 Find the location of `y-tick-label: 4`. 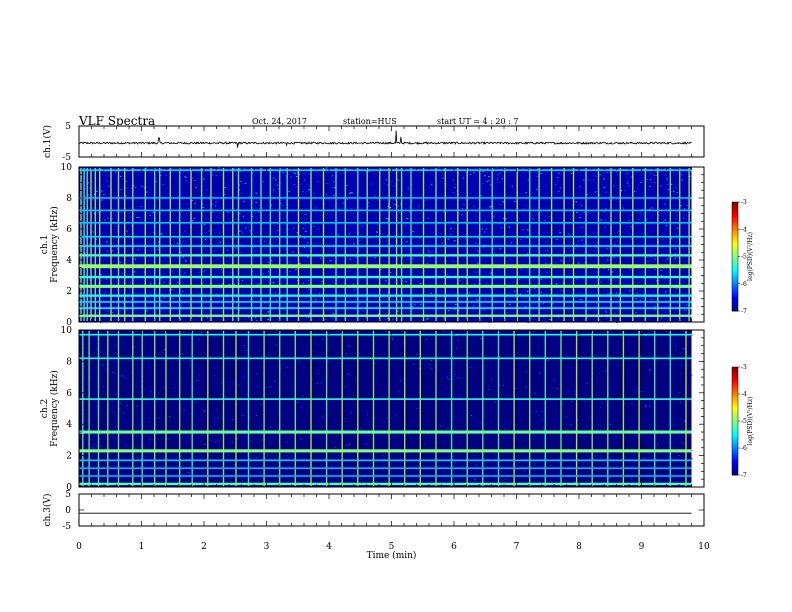

y-tick-label: 4 is located at coordinates (69, 261).